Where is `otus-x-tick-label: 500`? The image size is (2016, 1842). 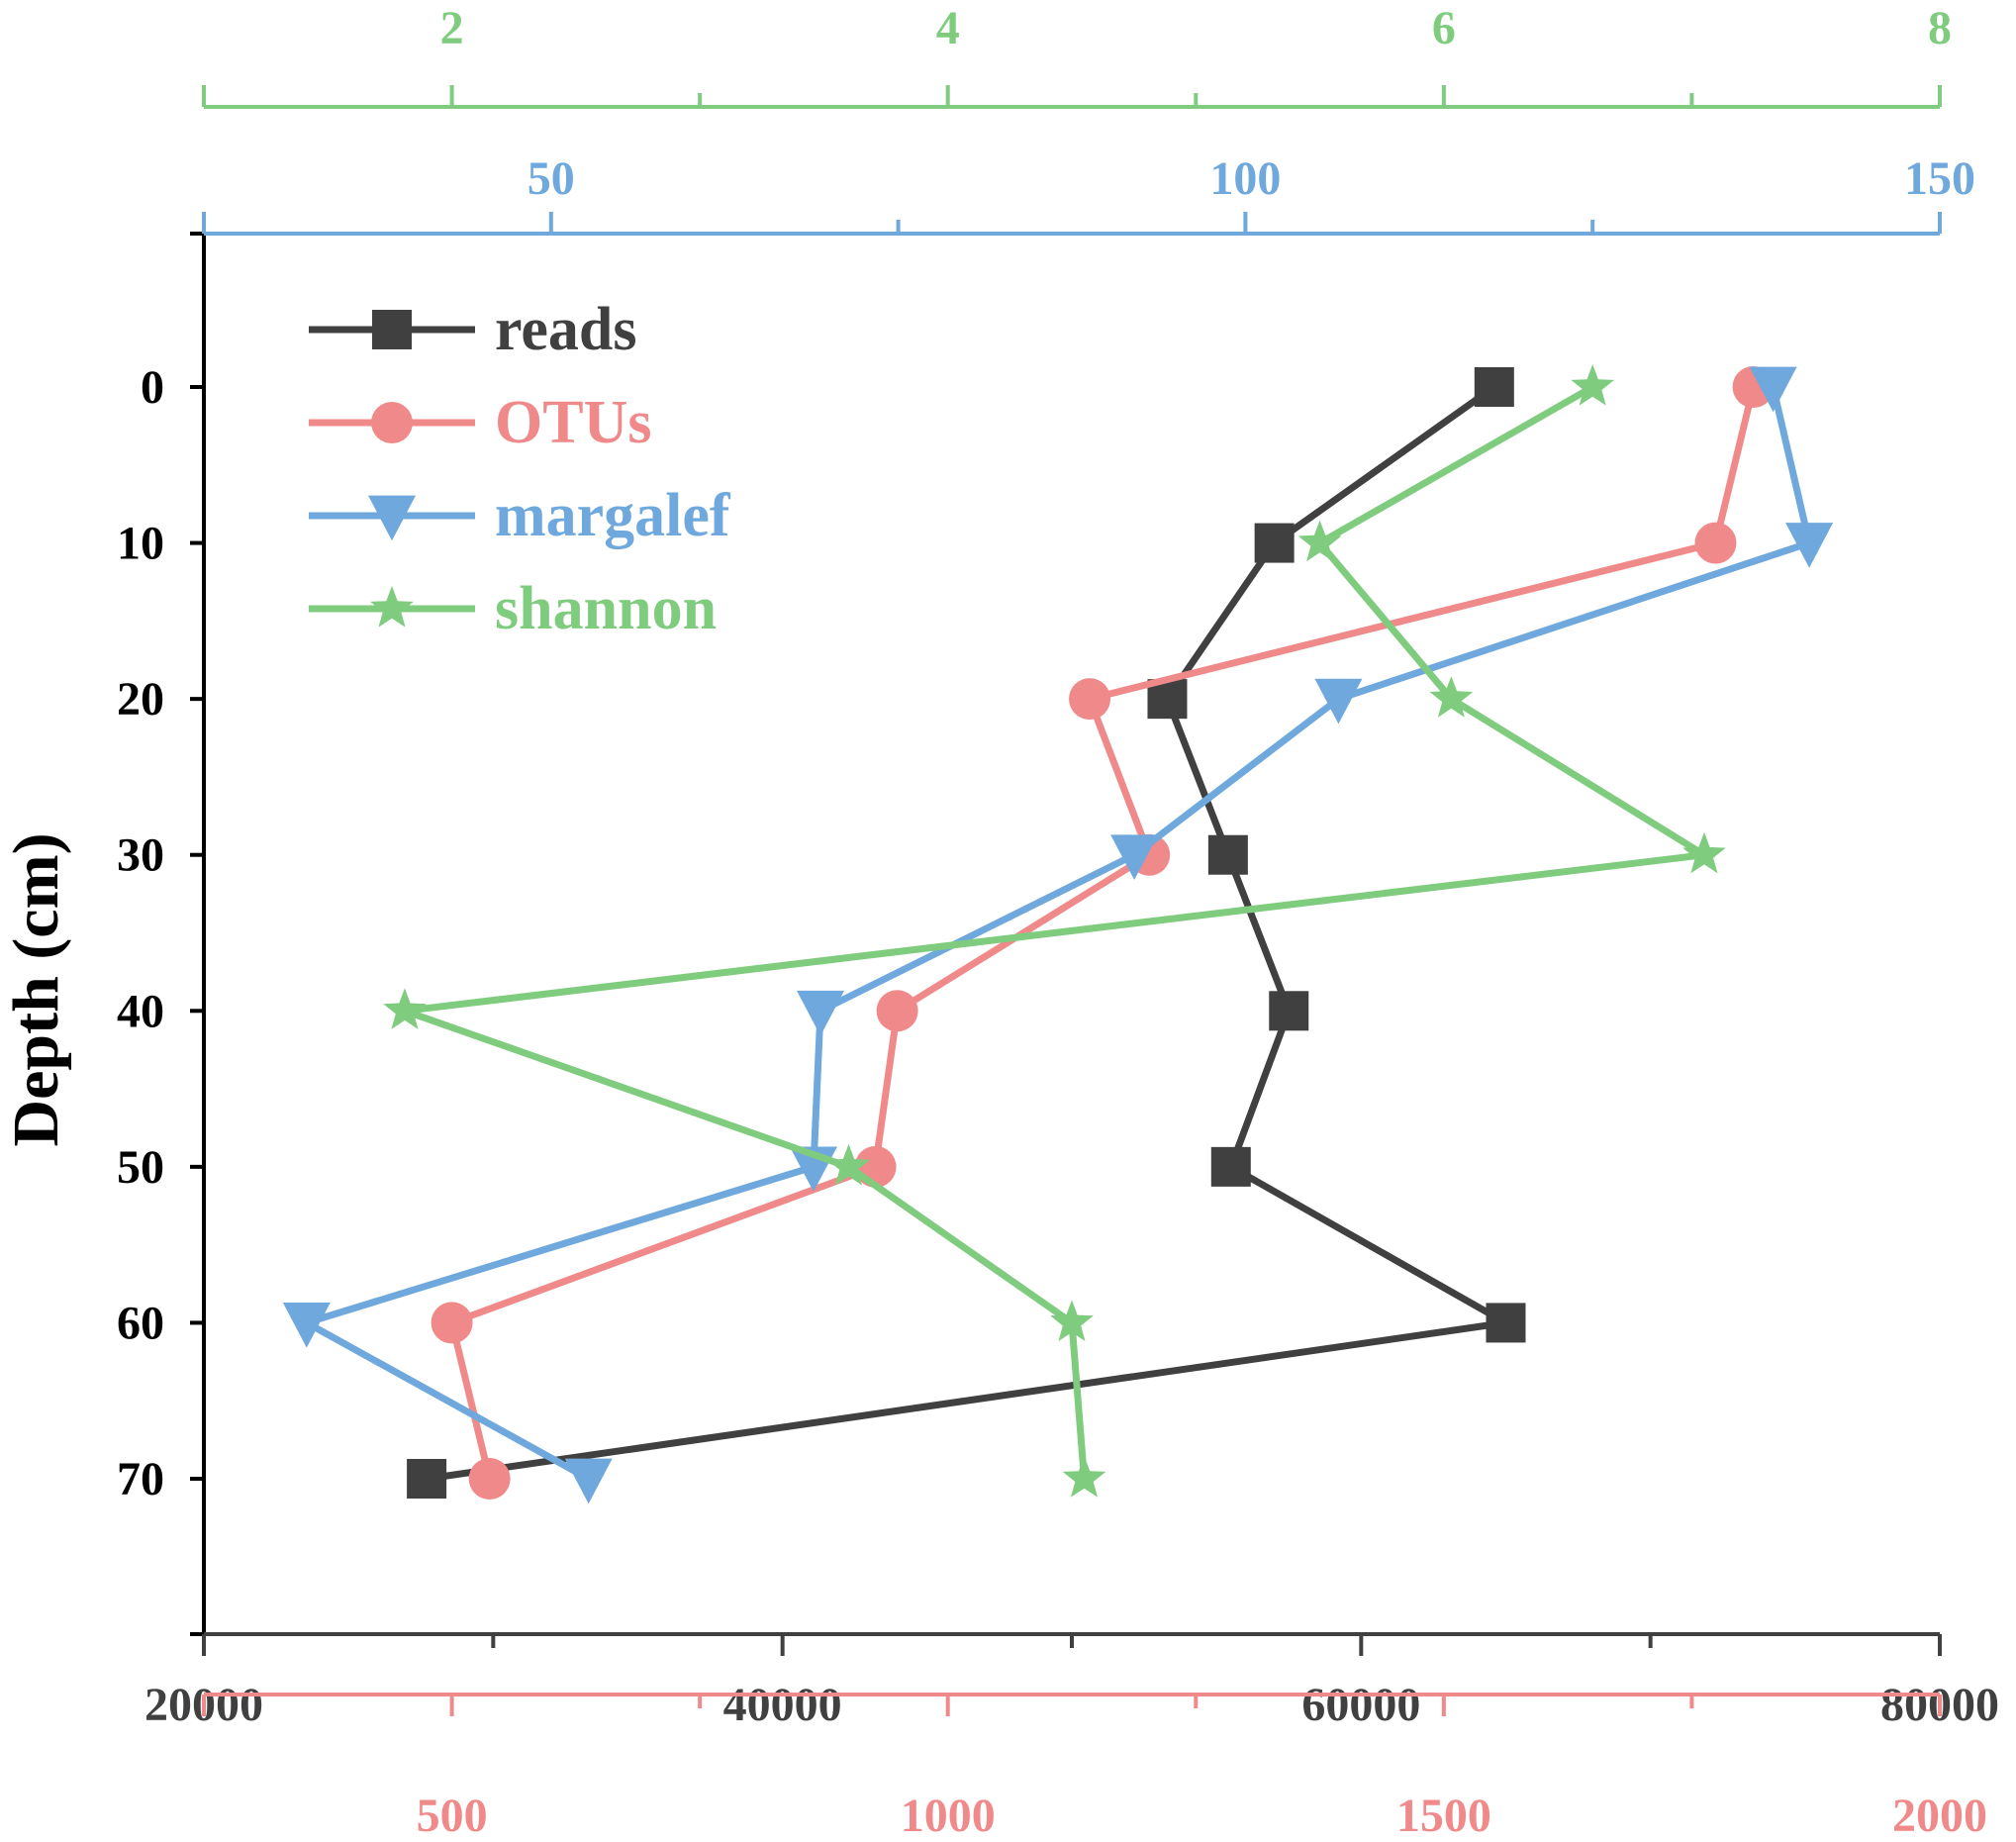 otus-x-tick-label: 500 is located at coordinates (453, 1816).